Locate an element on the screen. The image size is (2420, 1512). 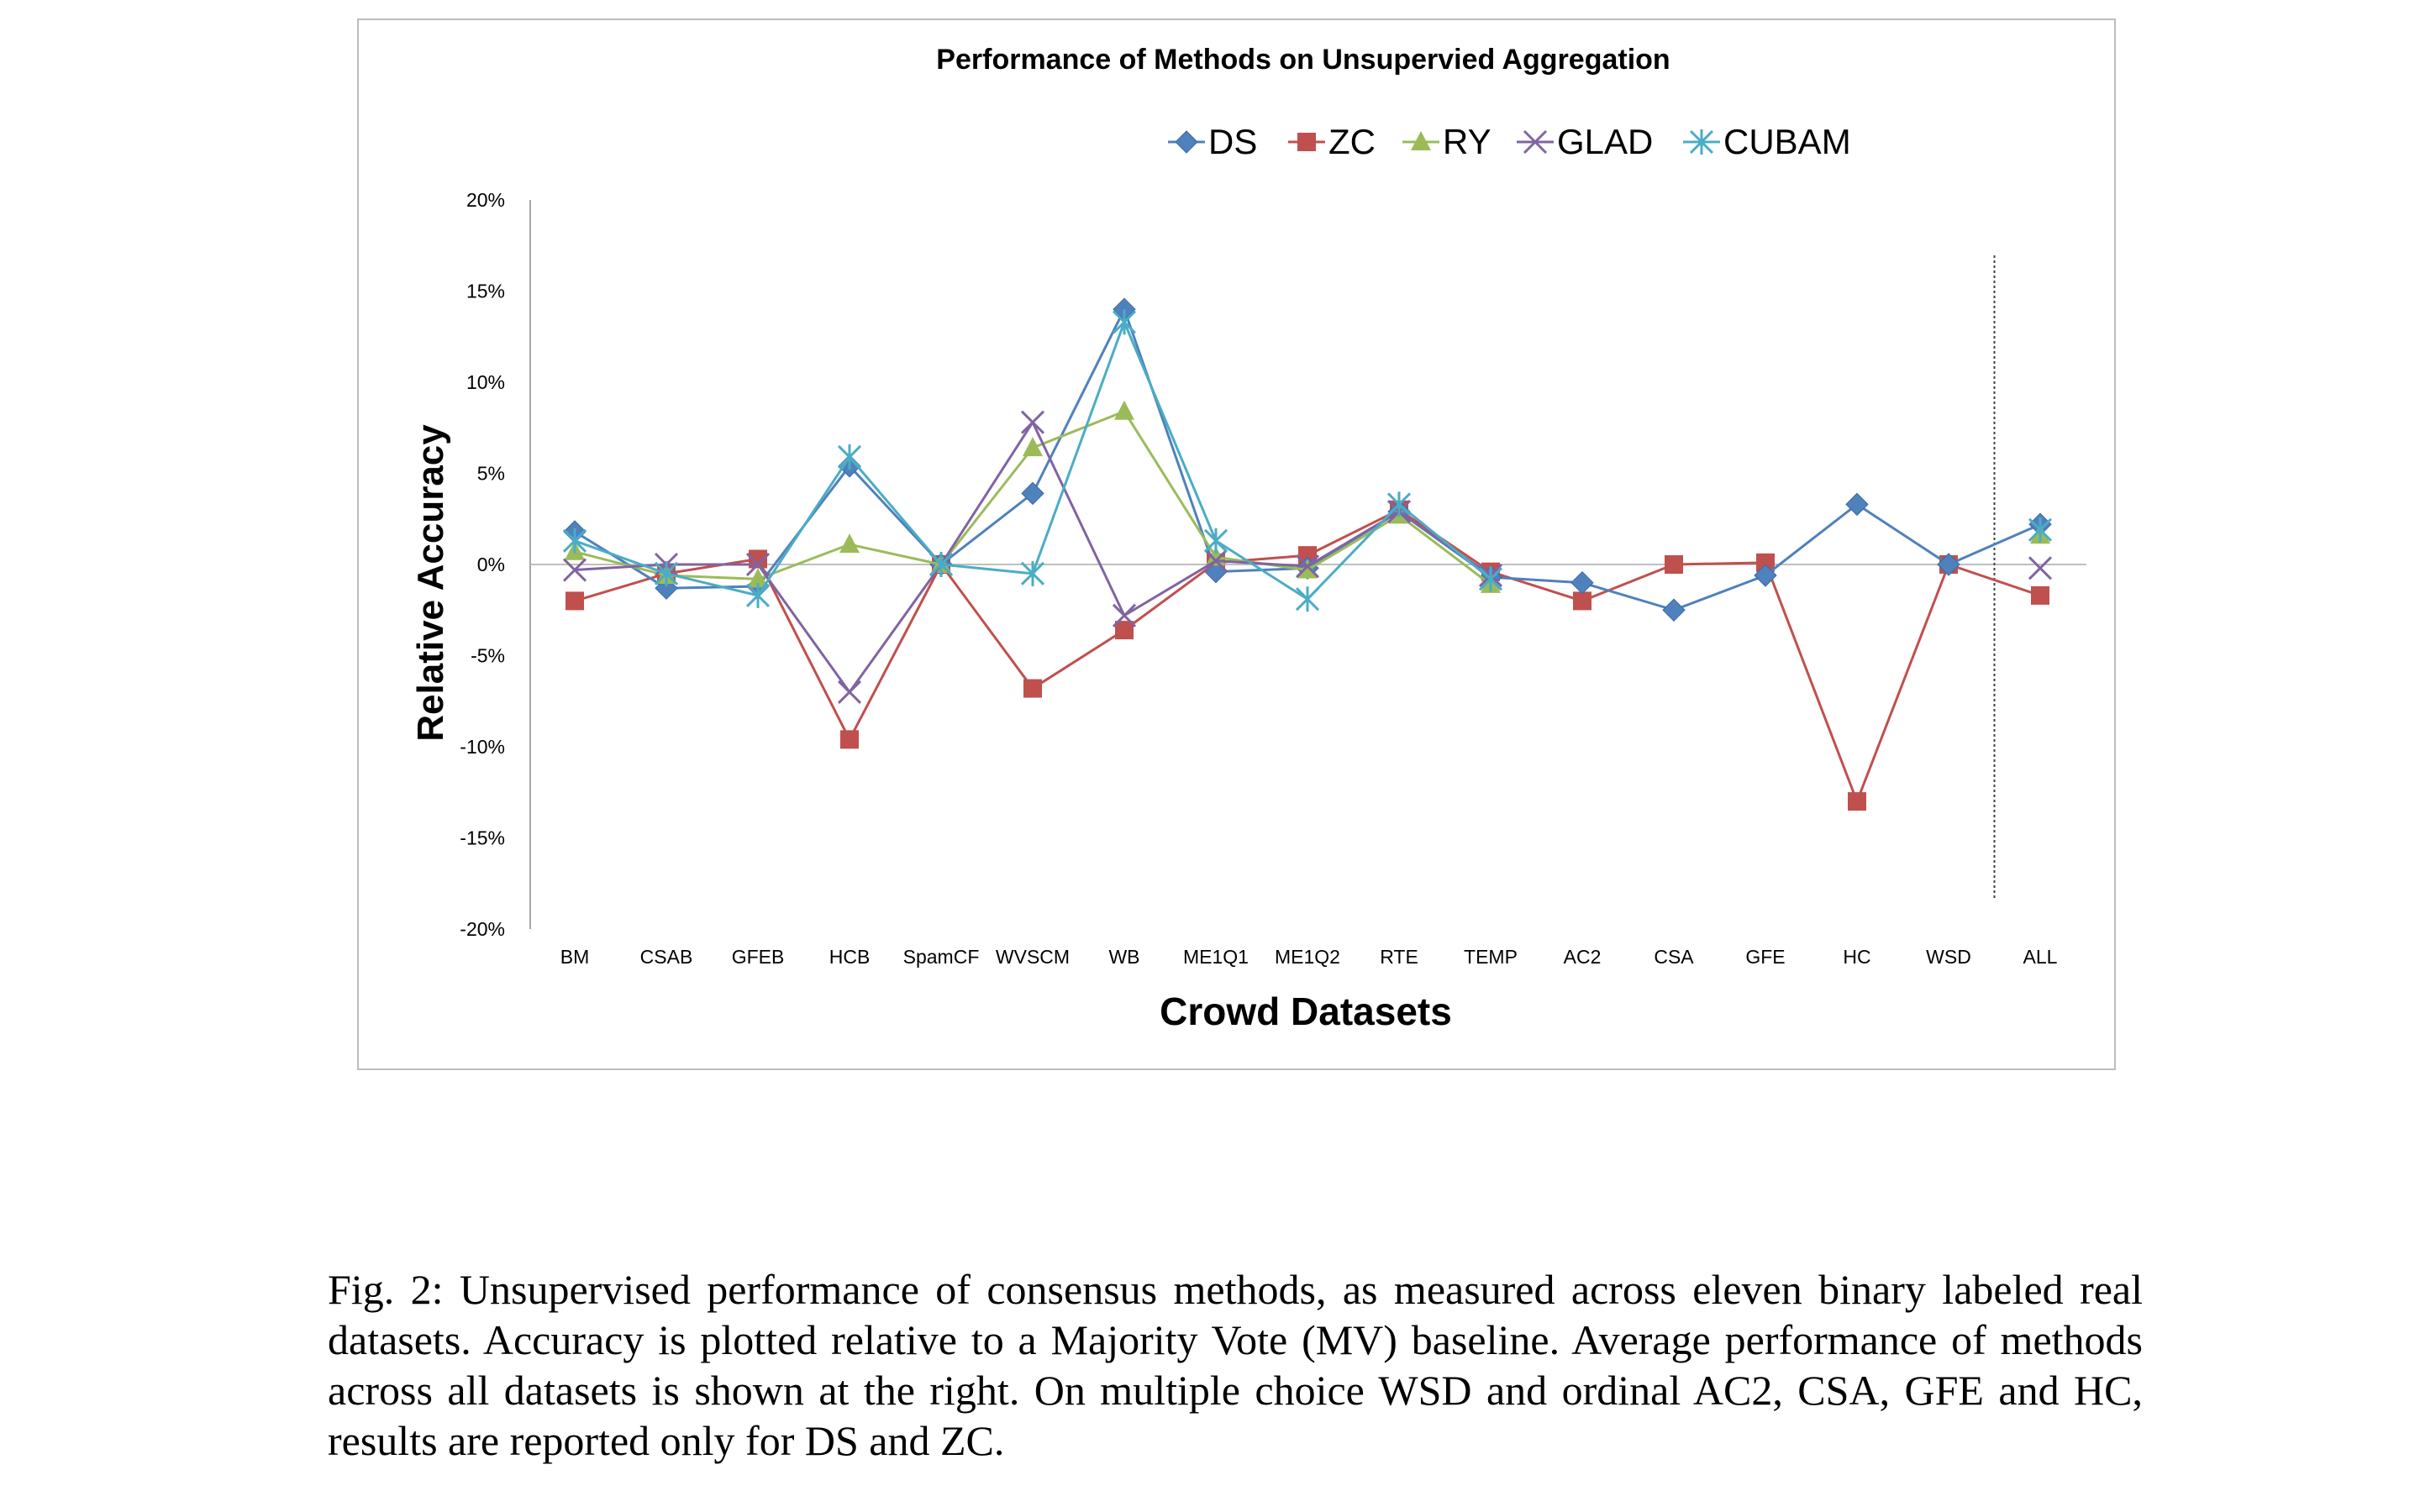
y-tick-label: 5% is located at coordinates (491, 474).